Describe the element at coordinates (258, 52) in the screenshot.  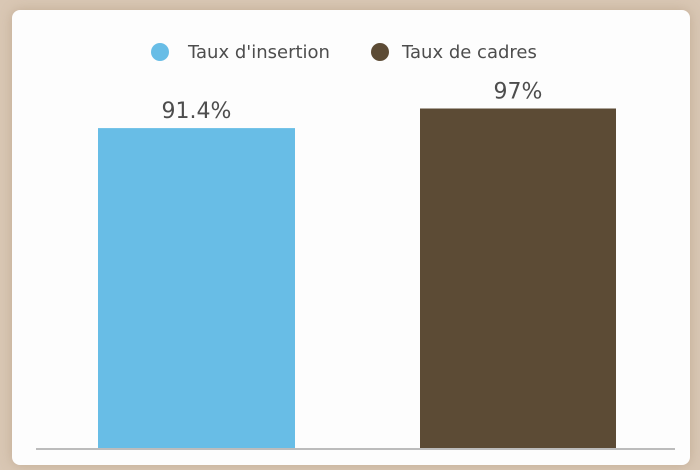
I see `legend-label-insertion: Taux d'insertion` at that location.